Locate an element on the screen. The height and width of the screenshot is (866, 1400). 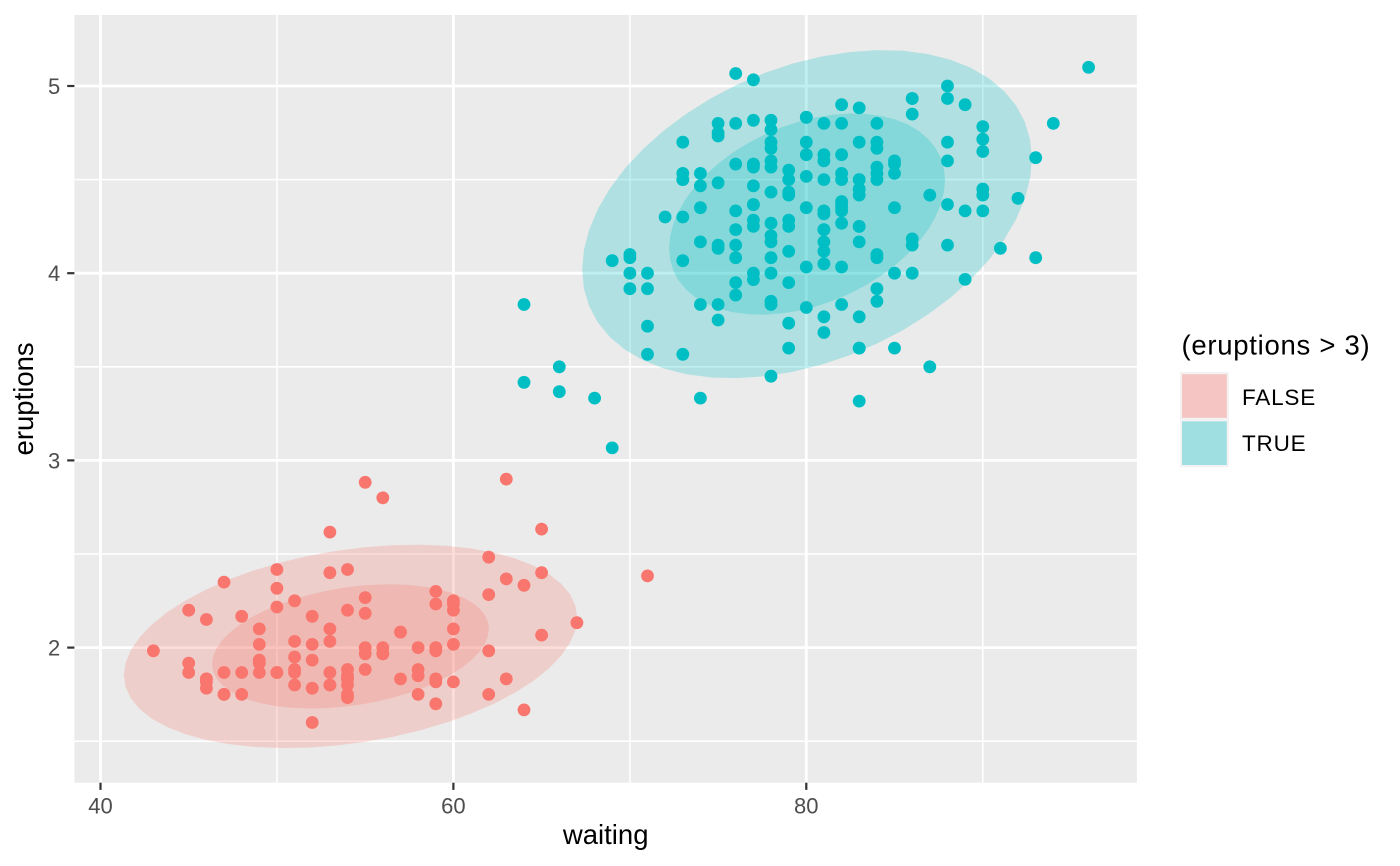
svg-text: eruptions is located at coordinates (23, 398).